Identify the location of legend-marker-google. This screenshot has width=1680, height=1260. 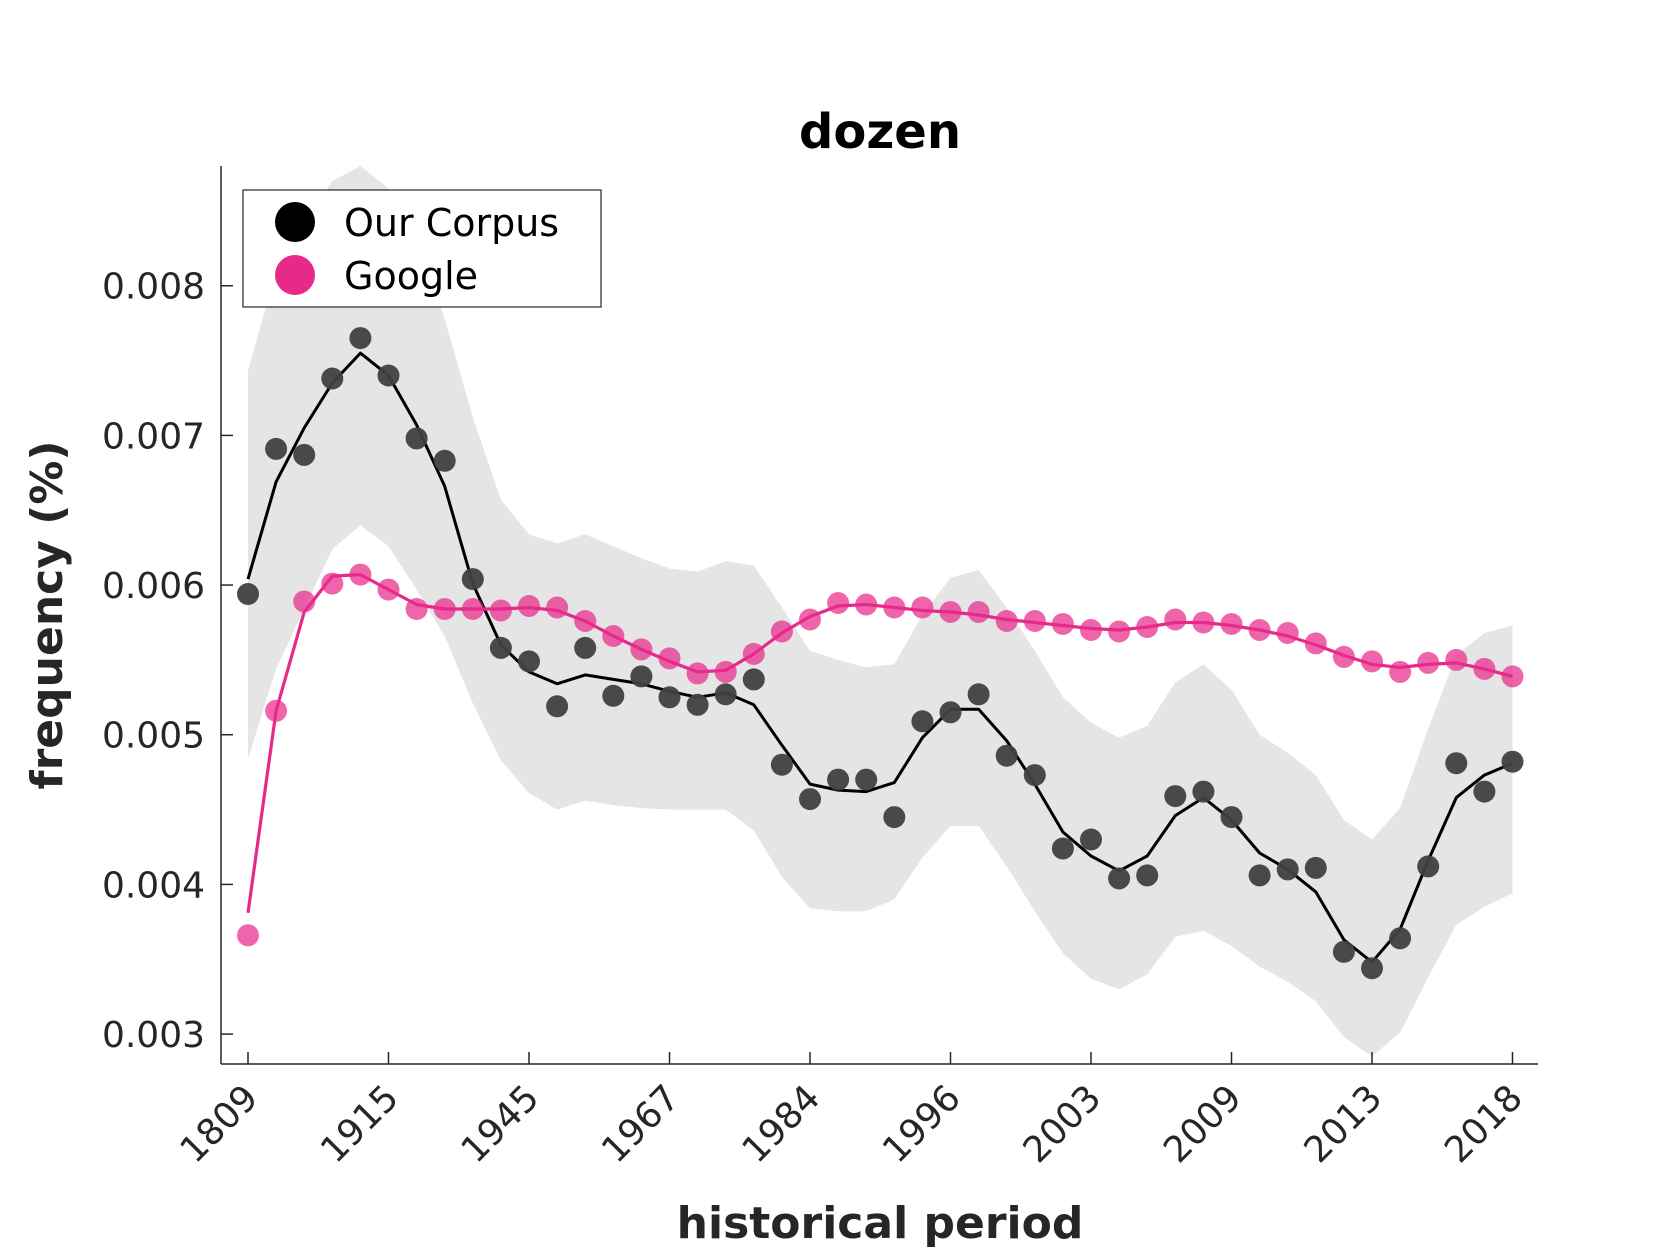
(295, 275).